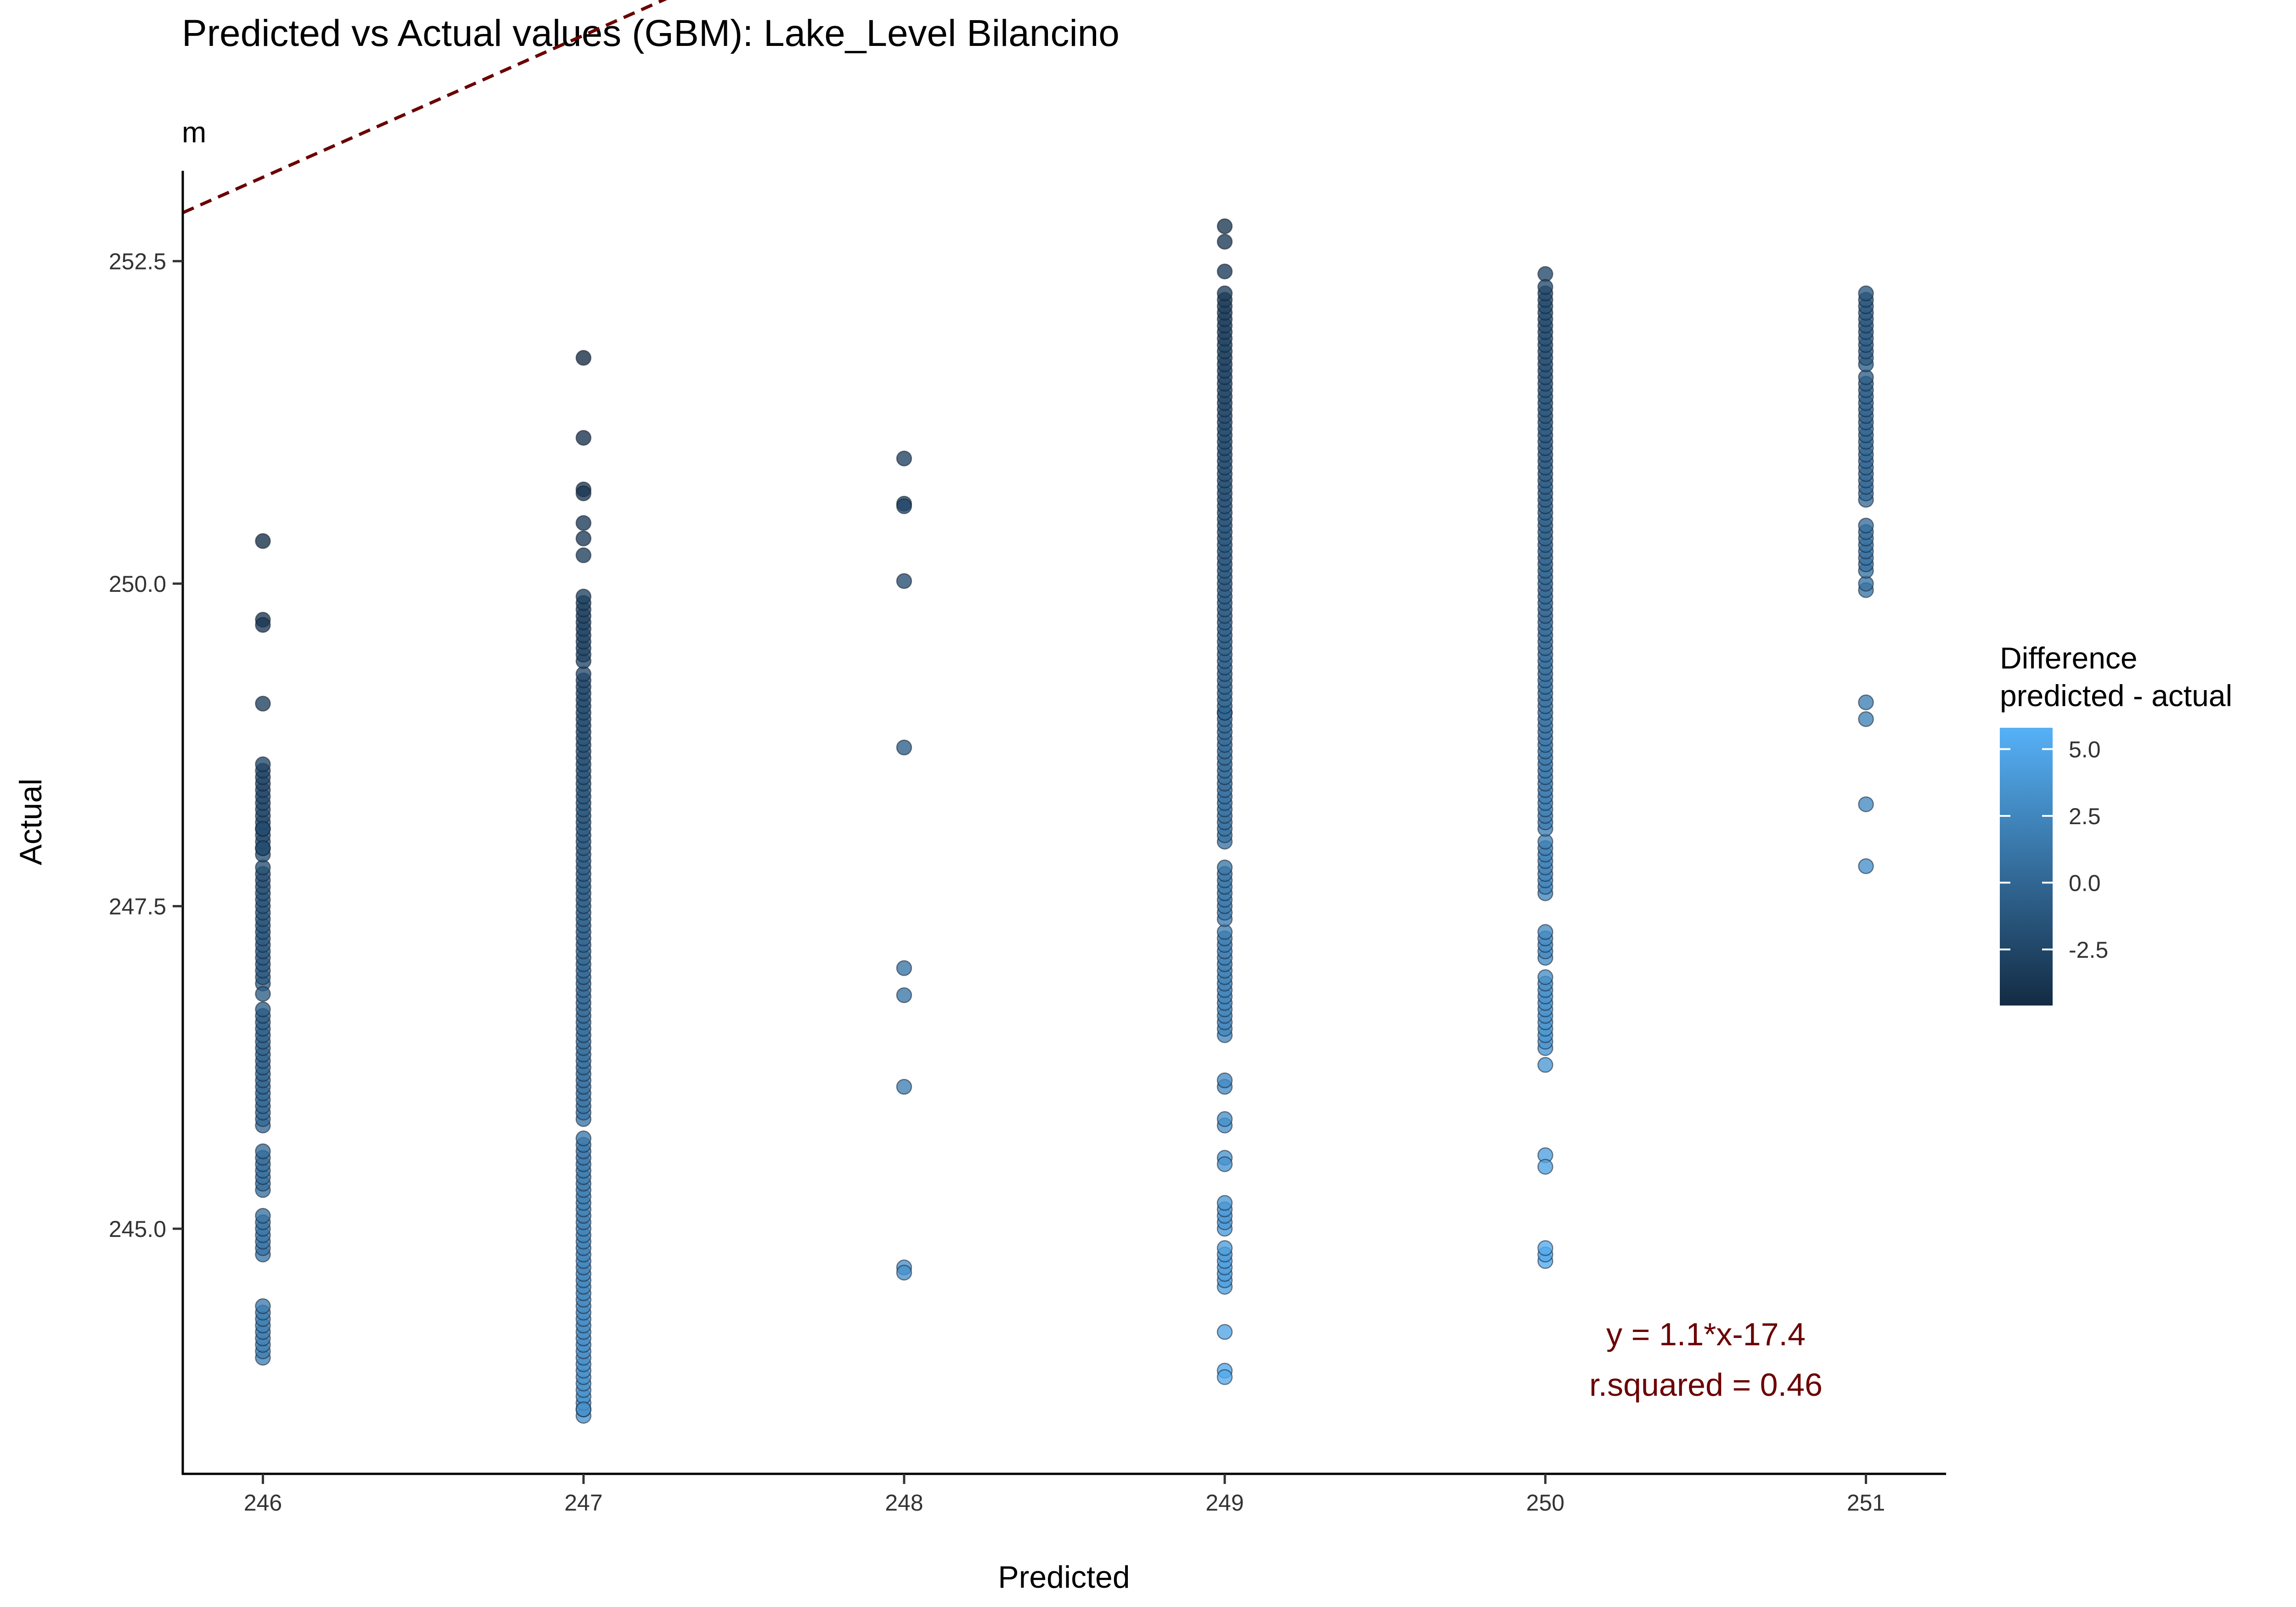  I want to click on legend-color-bar, so click(2027, 867).